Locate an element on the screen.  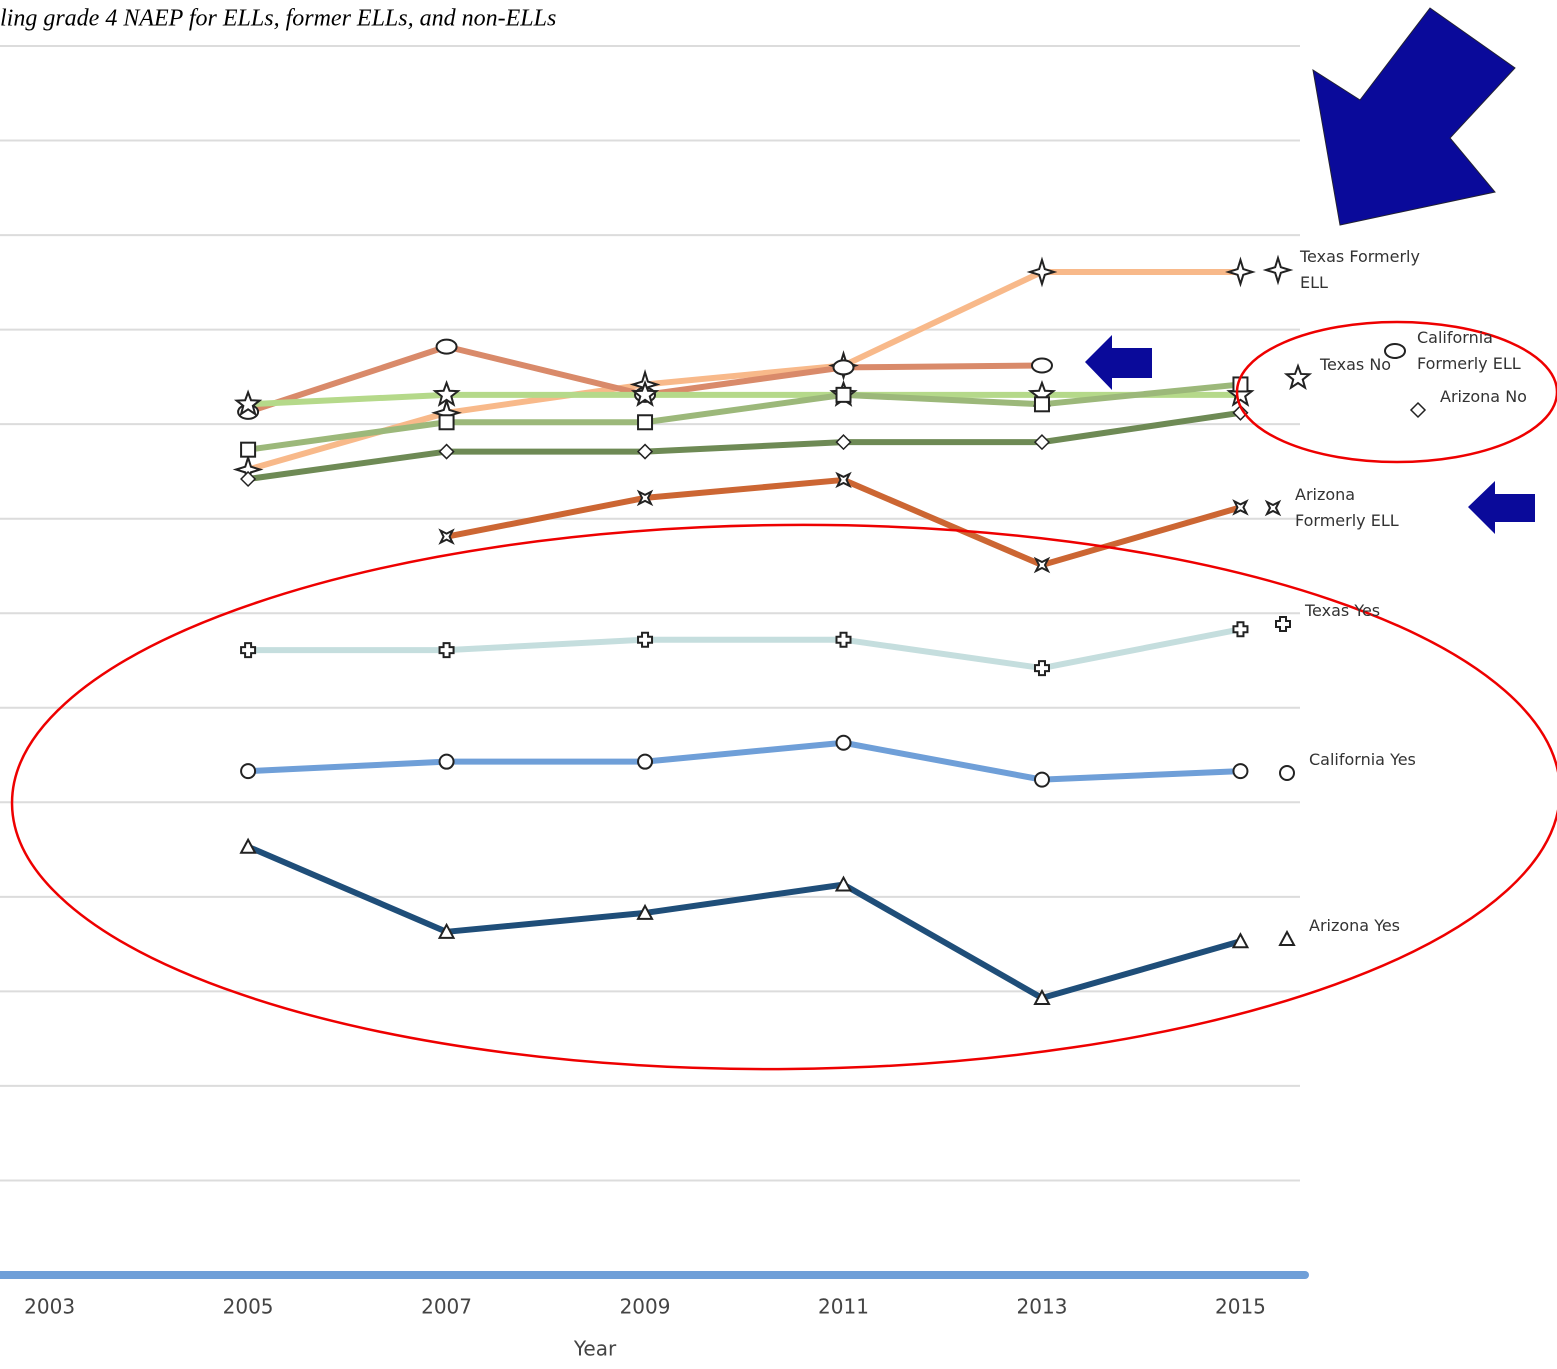
legend-label: Arizona Yes is located at coordinates (1355, 925).